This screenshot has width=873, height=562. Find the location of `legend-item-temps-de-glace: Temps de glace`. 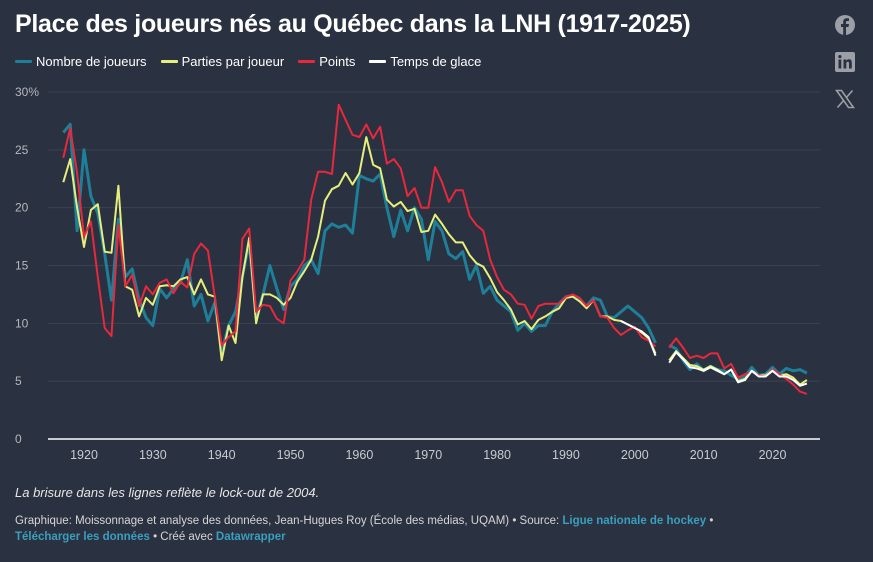

legend-item-temps-de-glace: Temps de glace is located at coordinates (425, 61).